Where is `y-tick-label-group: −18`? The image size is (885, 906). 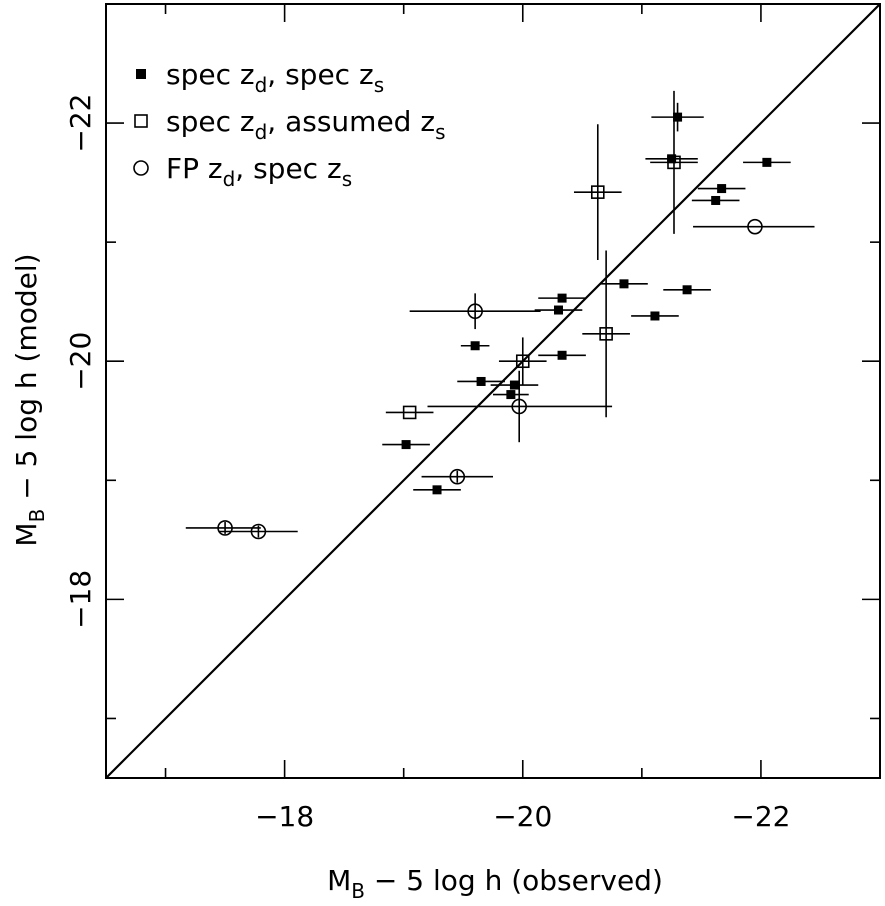 y-tick-label-group: −18 is located at coordinates (80, 599).